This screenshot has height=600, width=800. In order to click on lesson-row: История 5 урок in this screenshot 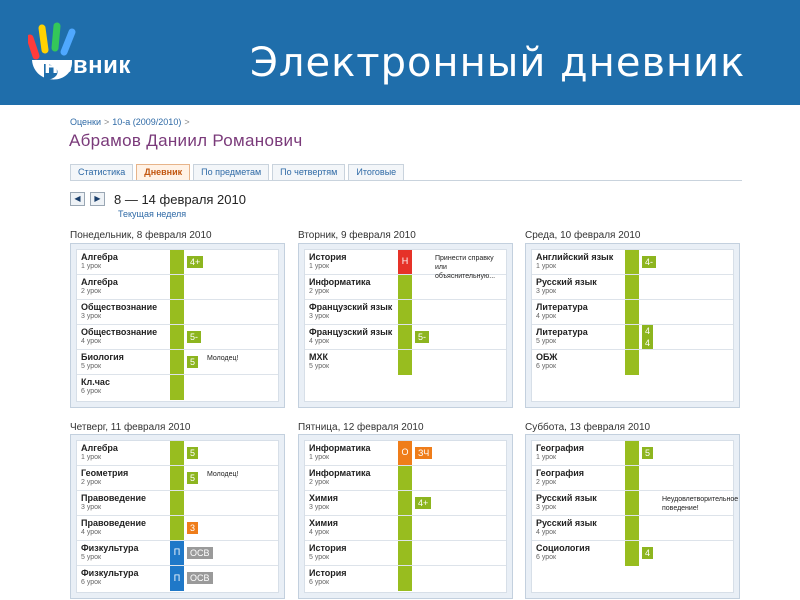, I will do `click(405, 553)`.